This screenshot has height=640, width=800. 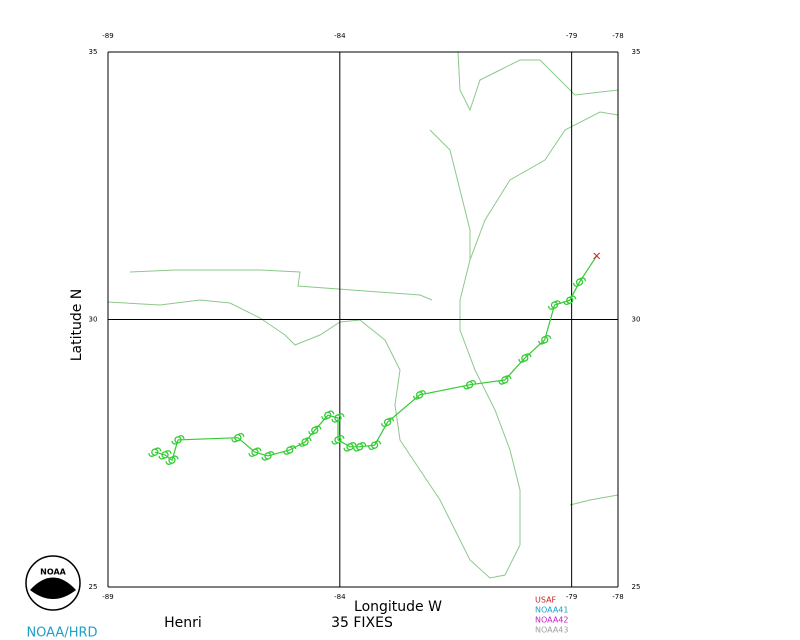 What do you see at coordinates (594, 500) in the screenshot?
I see `island` at bounding box center [594, 500].